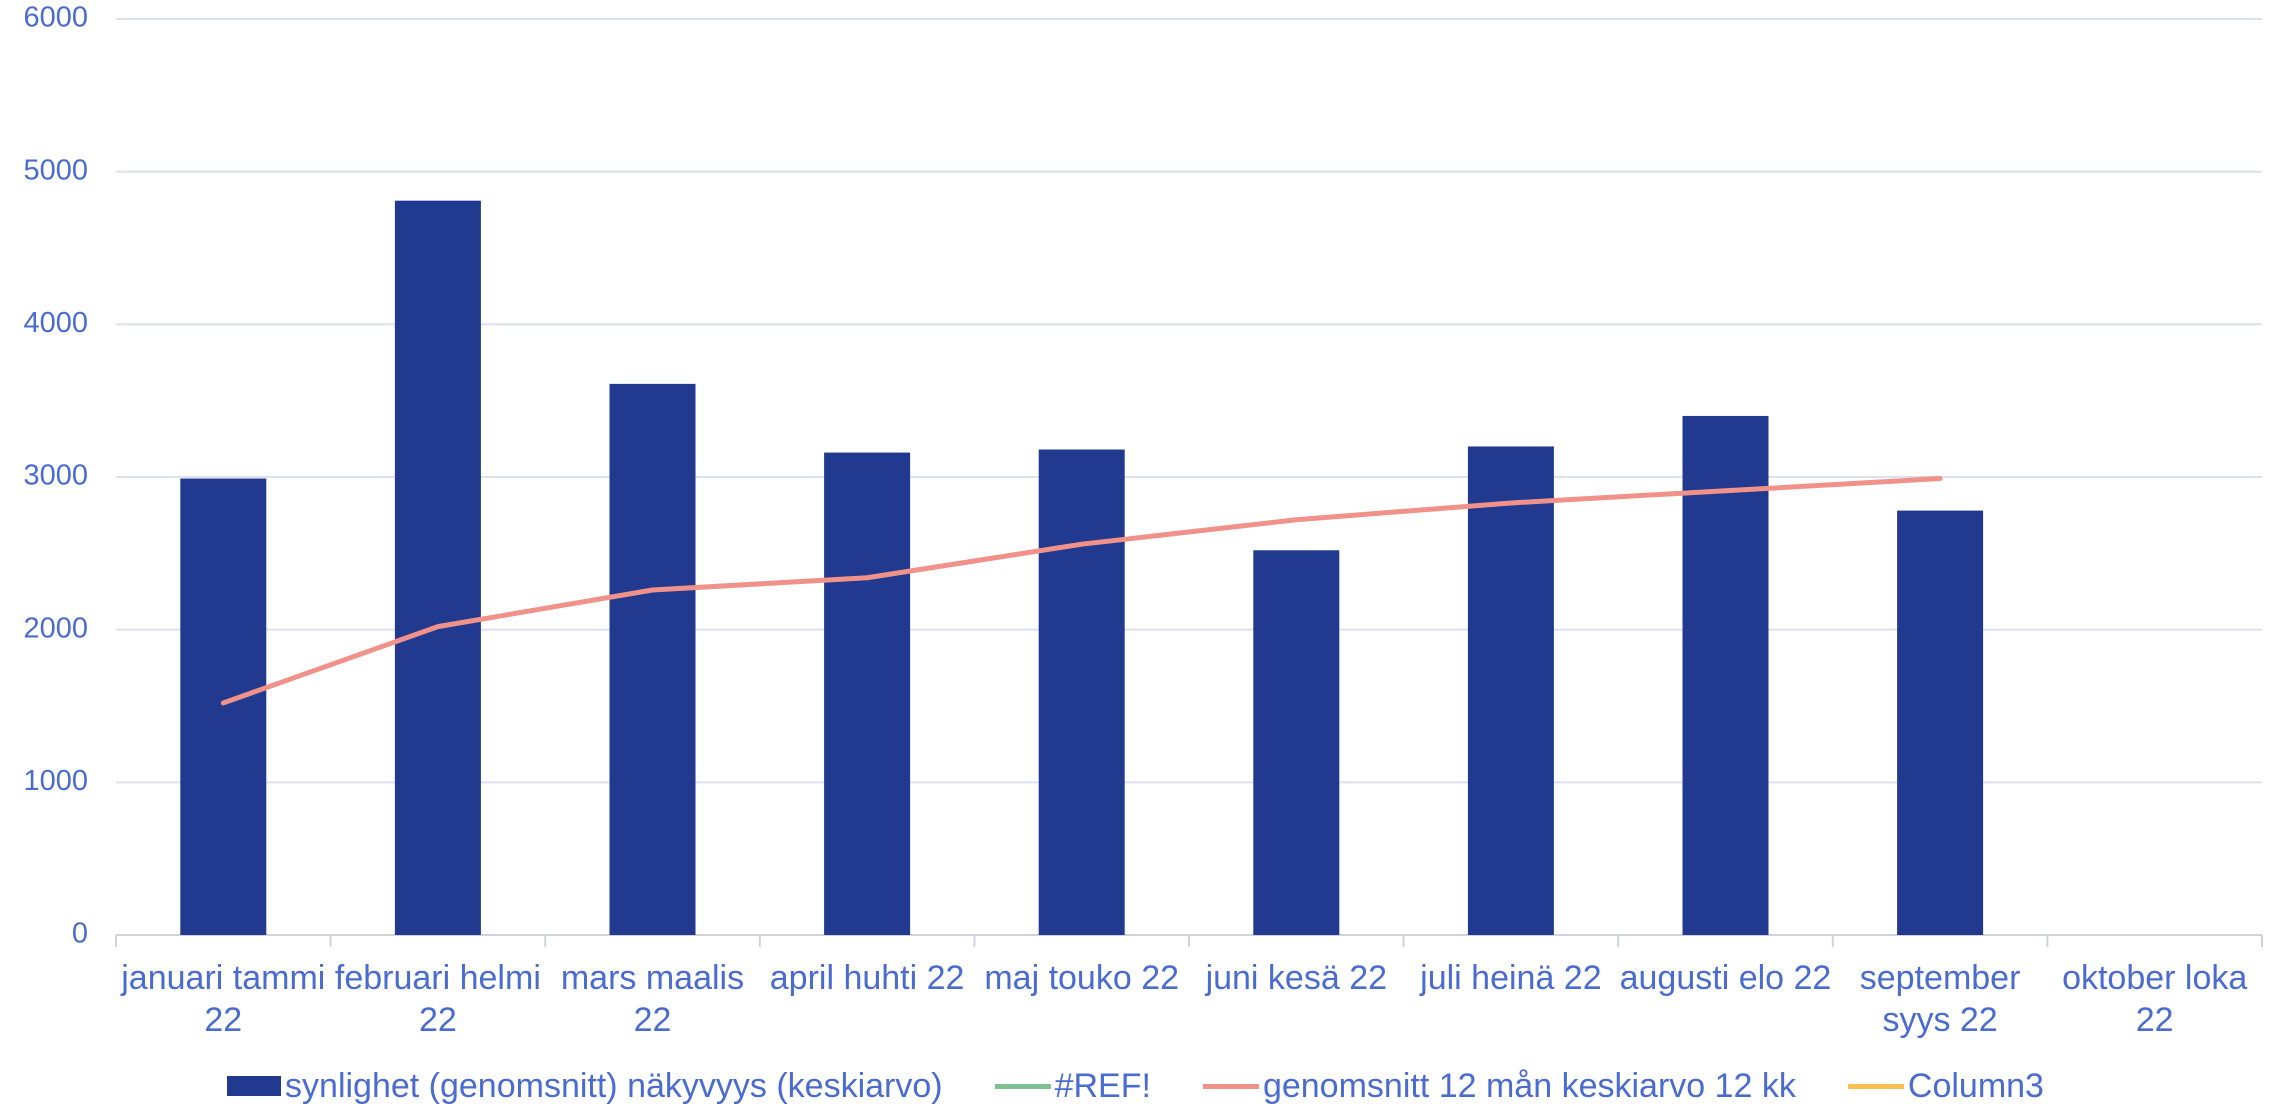 The width and height of the screenshot is (2271, 1108). Describe the element at coordinates (1975, 1086) in the screenshot. I see `legend-label: Column3` at that location.